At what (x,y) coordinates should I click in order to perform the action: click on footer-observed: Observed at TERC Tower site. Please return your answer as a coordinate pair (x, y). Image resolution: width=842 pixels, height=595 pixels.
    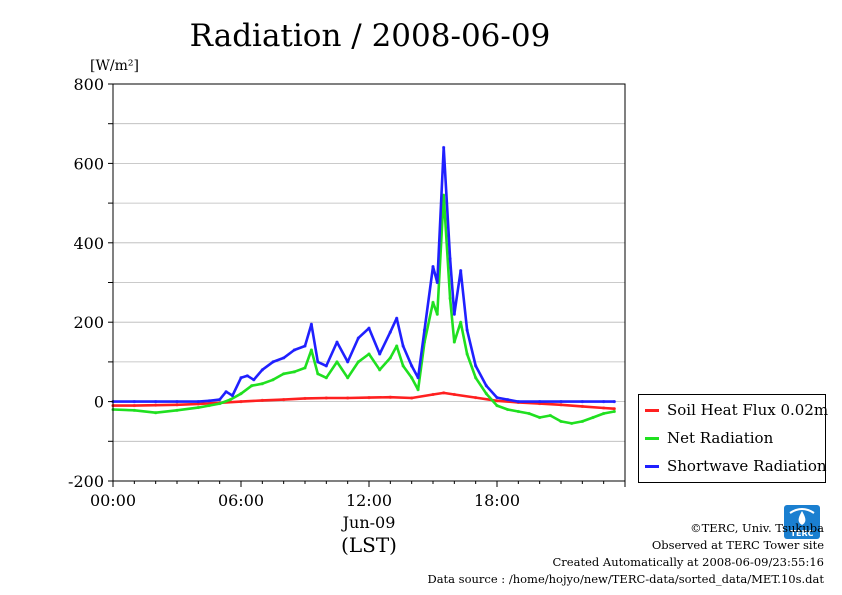
    Looking at the image, I should click on (737, 545).